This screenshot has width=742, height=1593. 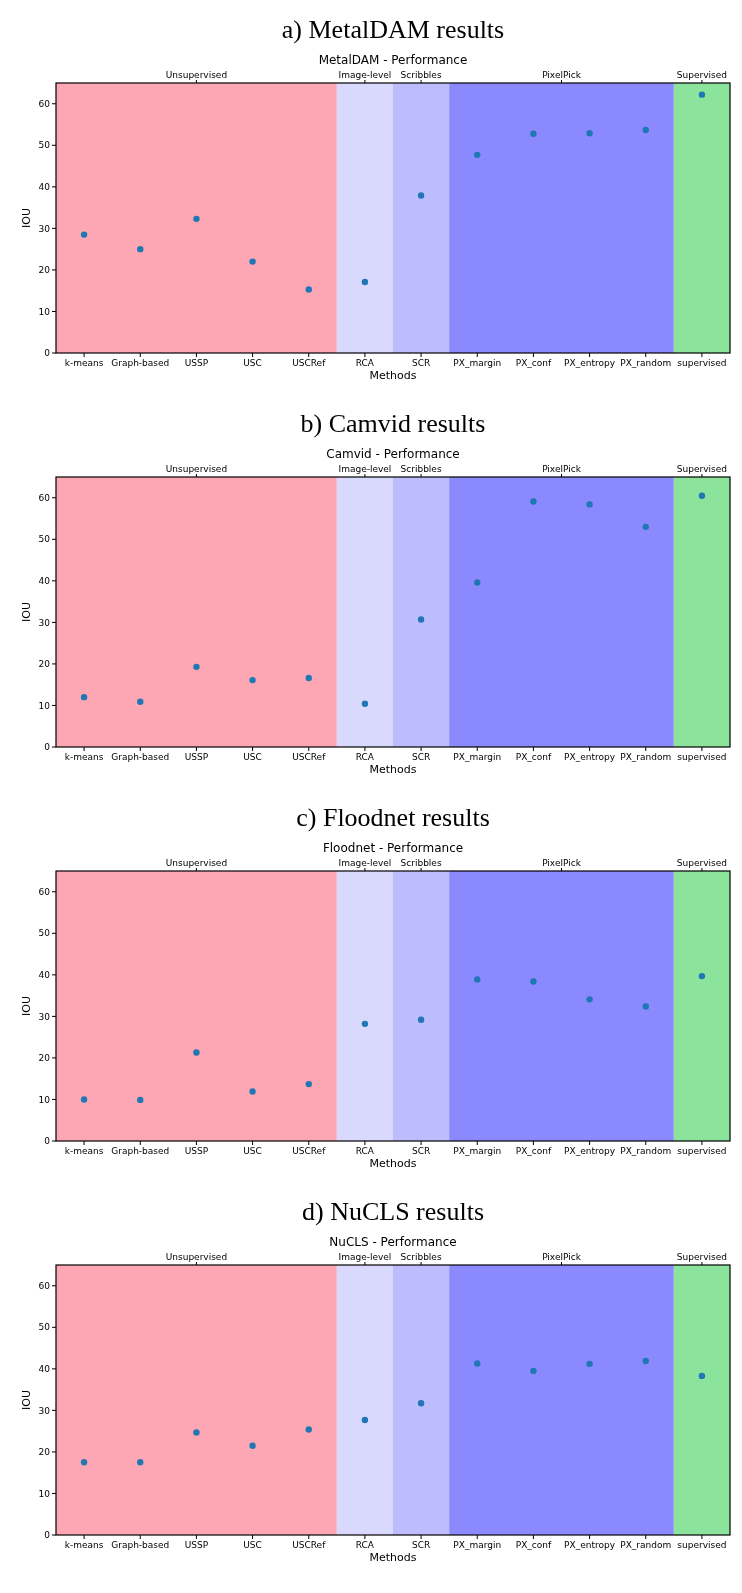 I want to click on y-tick-label: 40, so click(x=44, y=581).